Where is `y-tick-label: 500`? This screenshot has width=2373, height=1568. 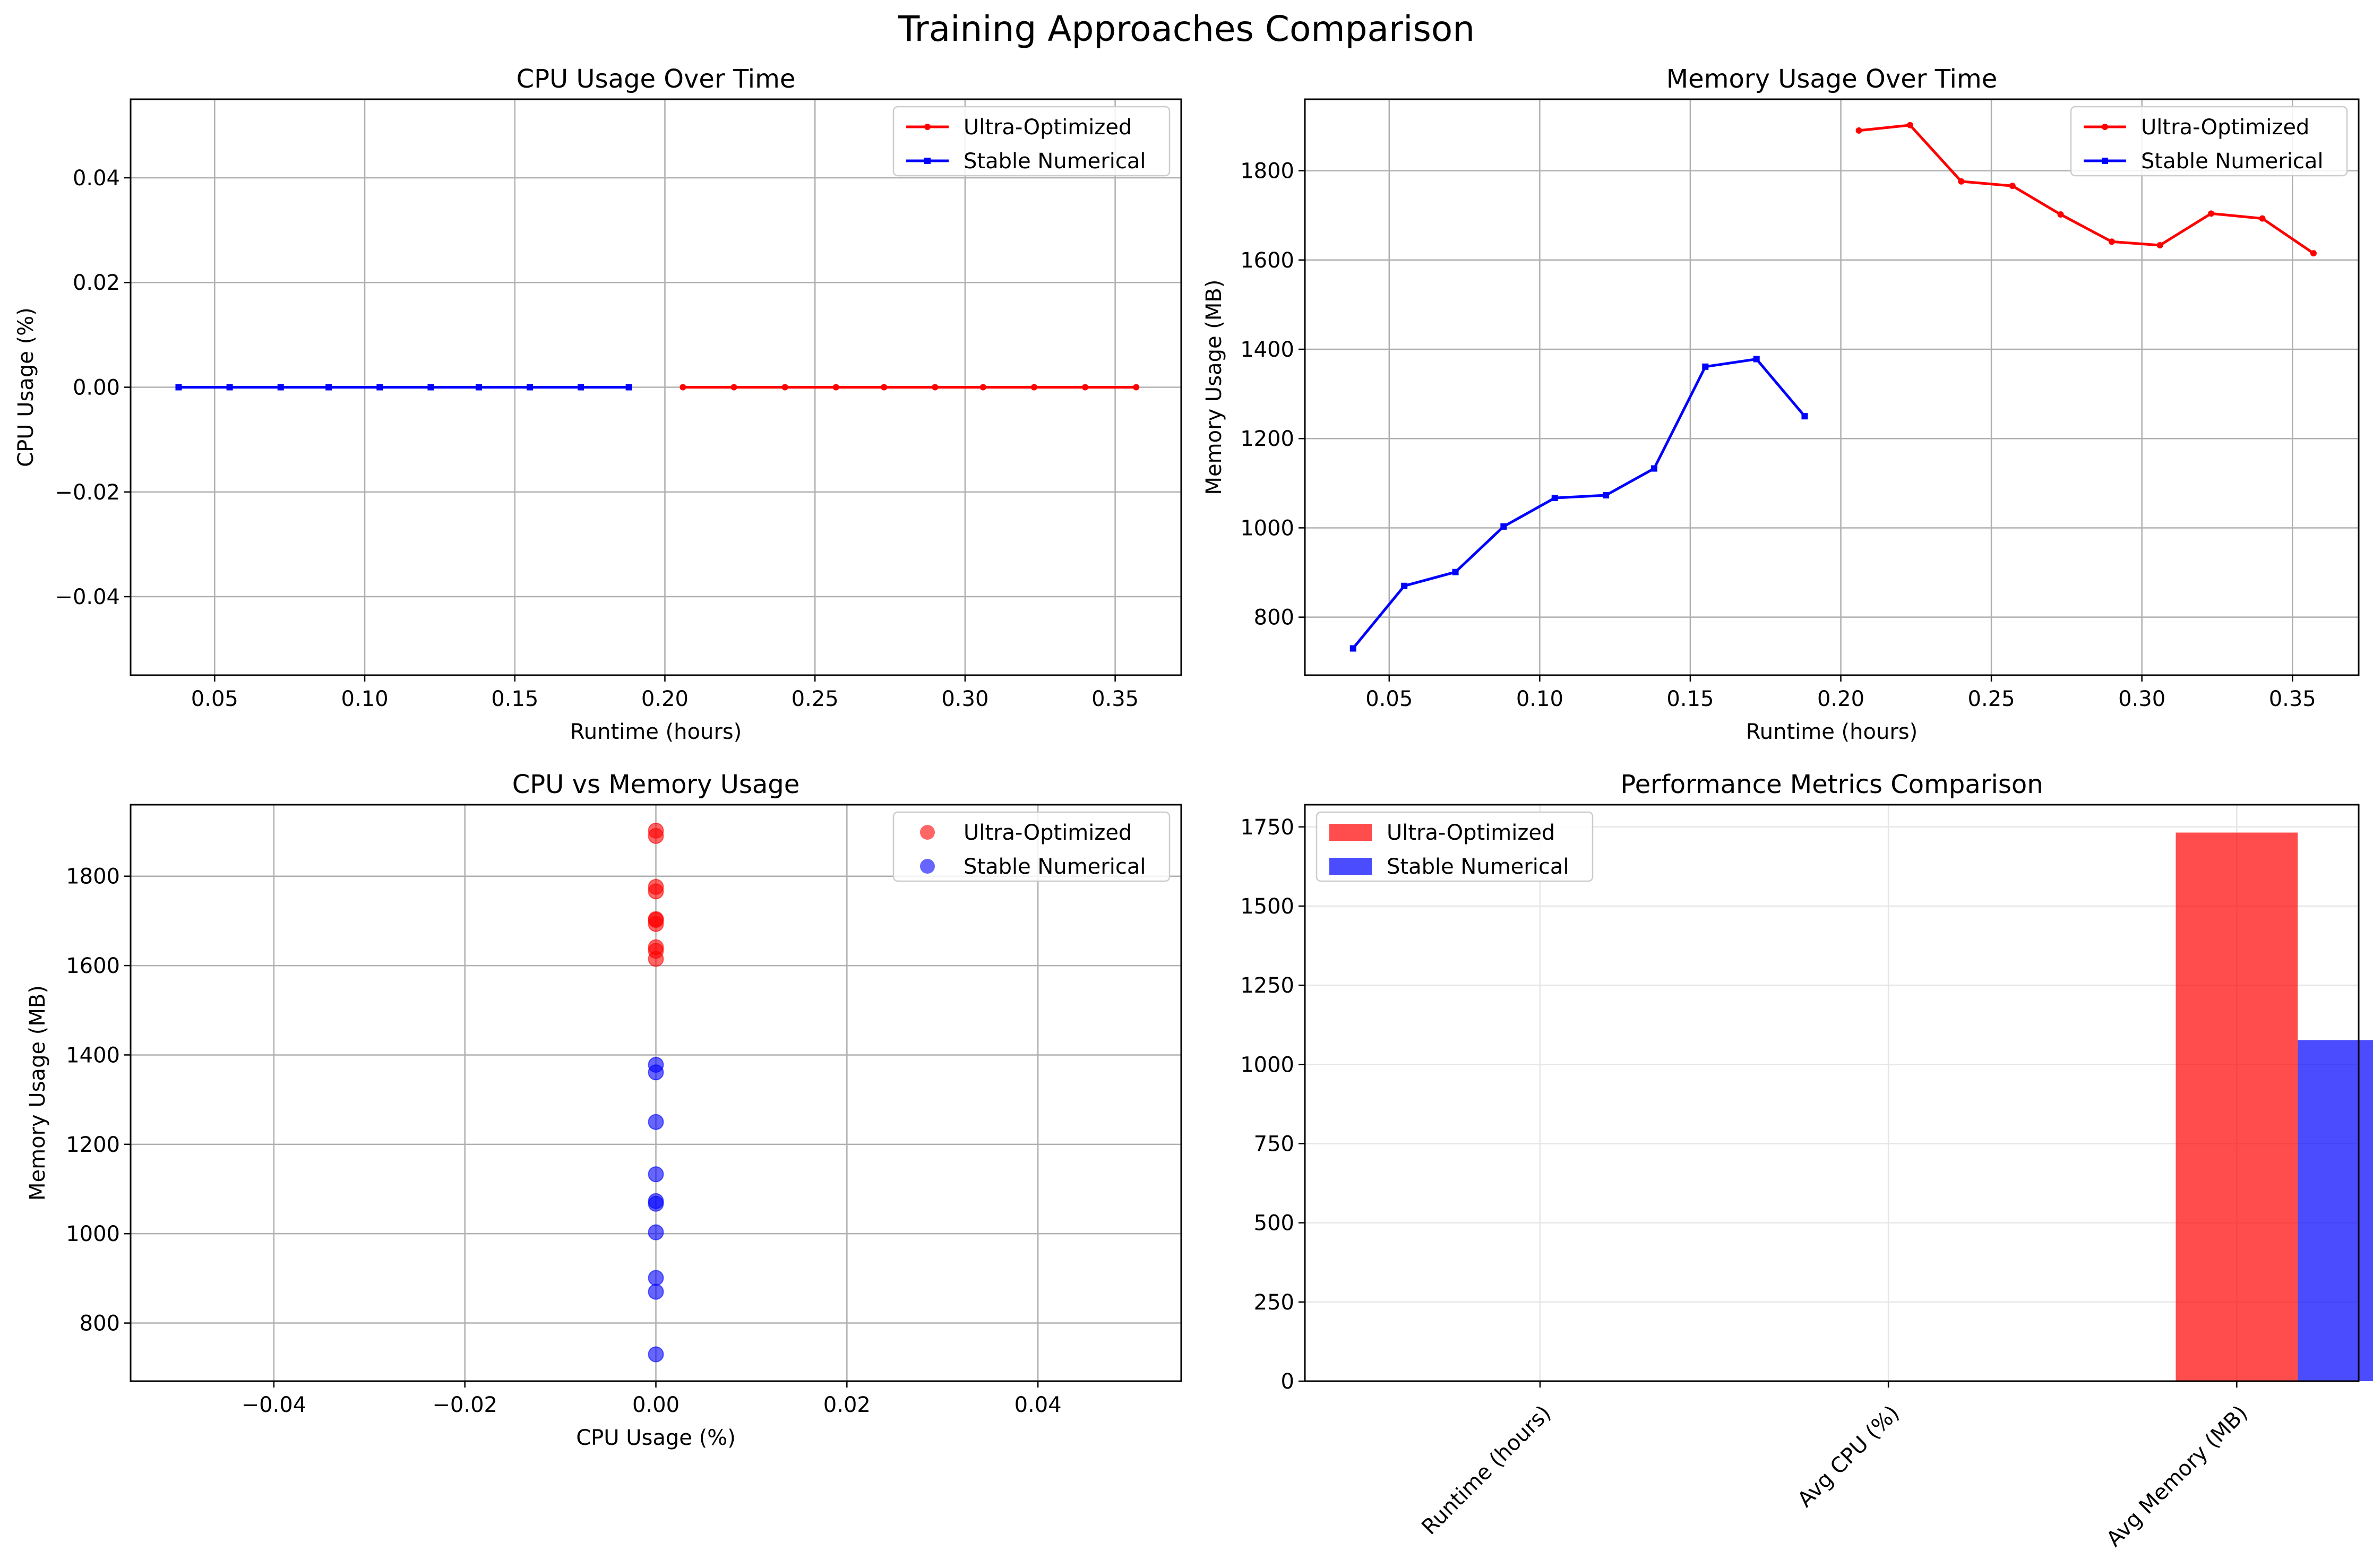 y-tick-label: 500 is located at coordinates (1274, 1223).